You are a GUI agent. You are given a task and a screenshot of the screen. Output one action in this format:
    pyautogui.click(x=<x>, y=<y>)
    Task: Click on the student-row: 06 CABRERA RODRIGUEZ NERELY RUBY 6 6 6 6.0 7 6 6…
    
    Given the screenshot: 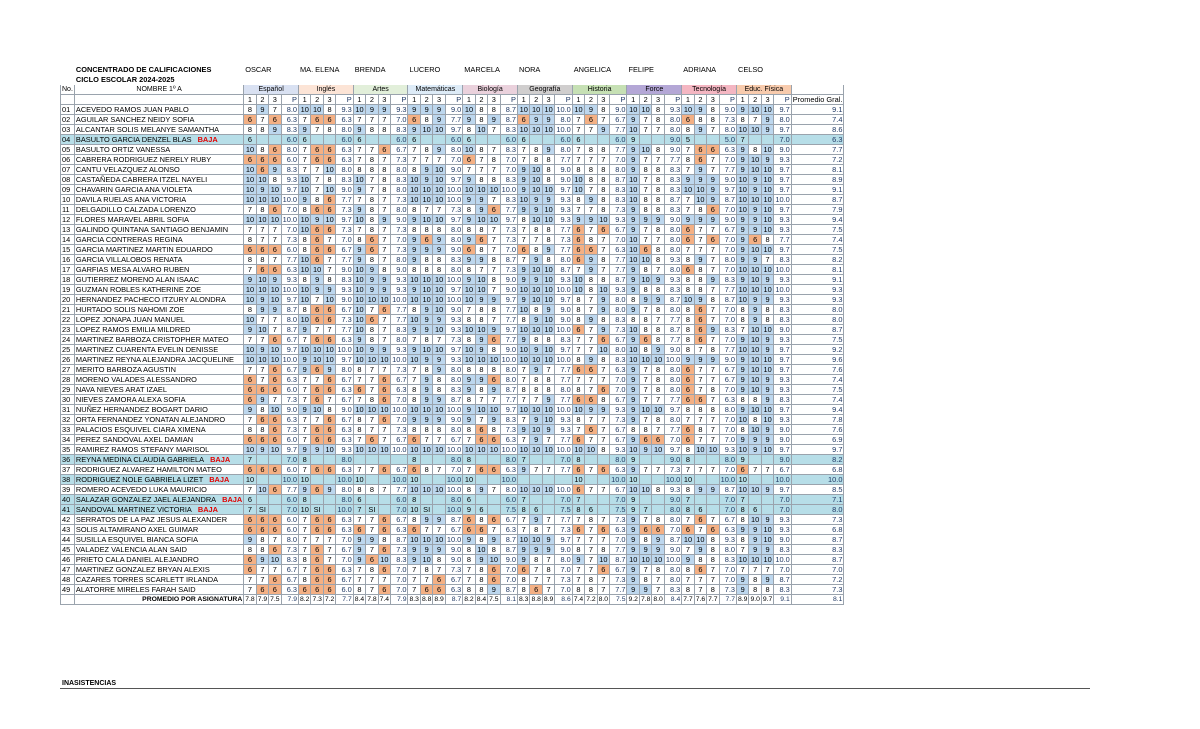 What is the action you would take?
    pyautogui.click(x=452, y=159)
    